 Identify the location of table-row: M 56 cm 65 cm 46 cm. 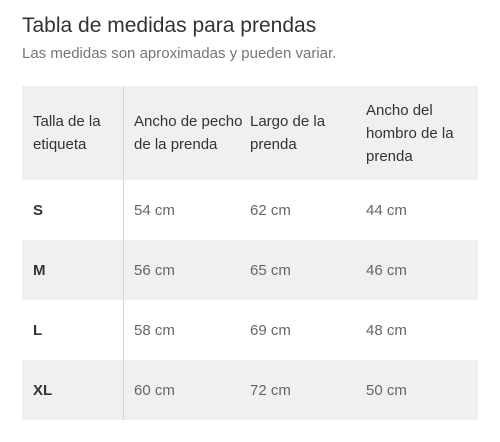
(250, 270).